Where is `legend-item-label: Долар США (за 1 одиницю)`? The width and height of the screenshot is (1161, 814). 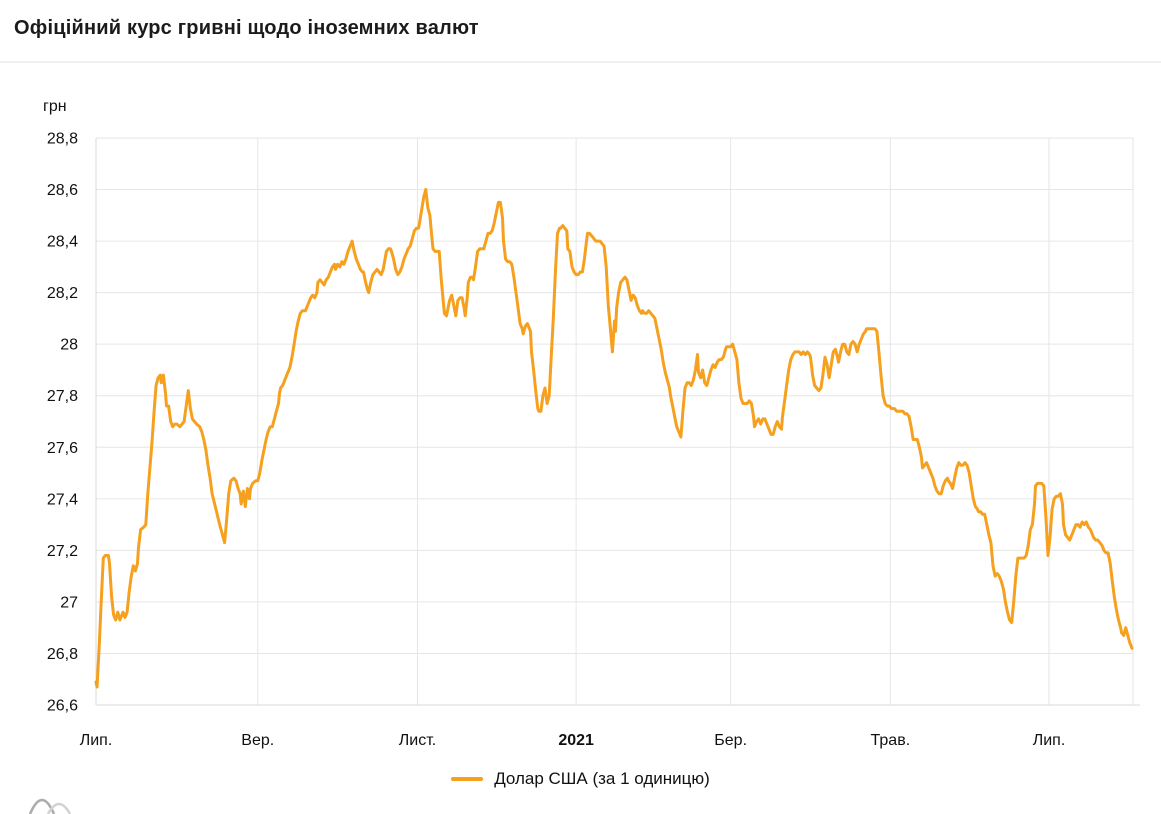
legend-item-label: Долар США (за 1 одиницю) is located at coordinates (602, 778).